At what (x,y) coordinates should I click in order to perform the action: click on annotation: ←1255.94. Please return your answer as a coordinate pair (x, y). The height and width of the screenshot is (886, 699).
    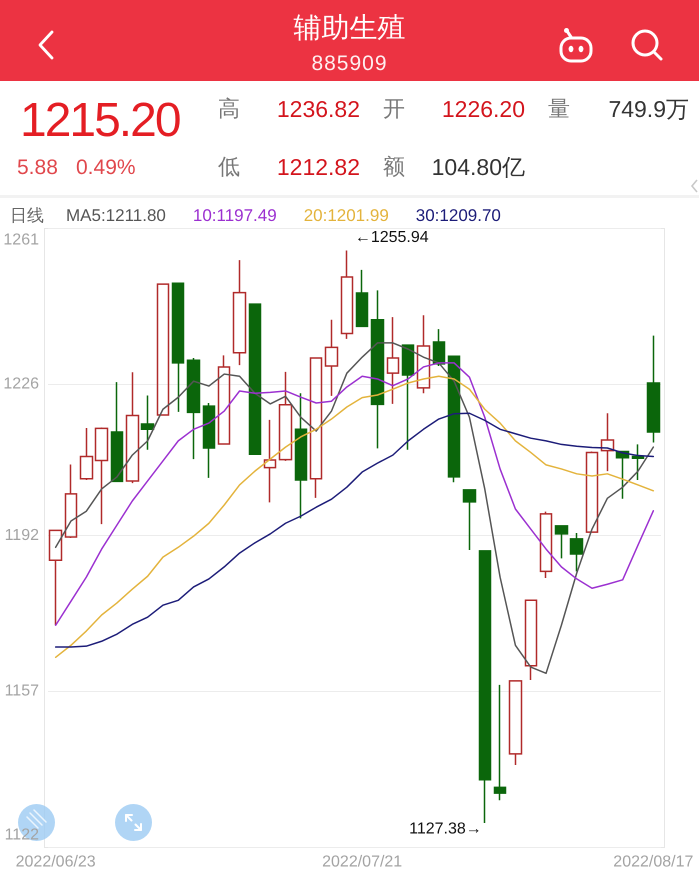
    Looking at the image, I should click on (391, 237).